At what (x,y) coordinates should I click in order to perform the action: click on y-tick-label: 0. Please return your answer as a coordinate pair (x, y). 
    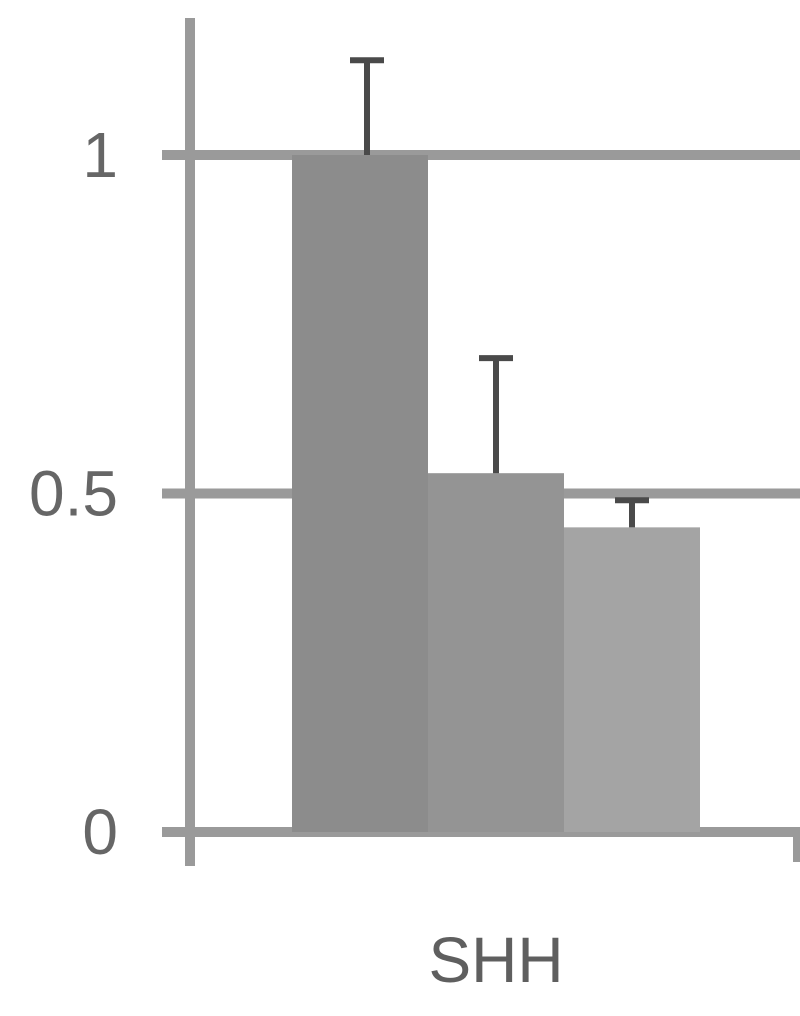
    Looking at the image, I should click on (100, 832).